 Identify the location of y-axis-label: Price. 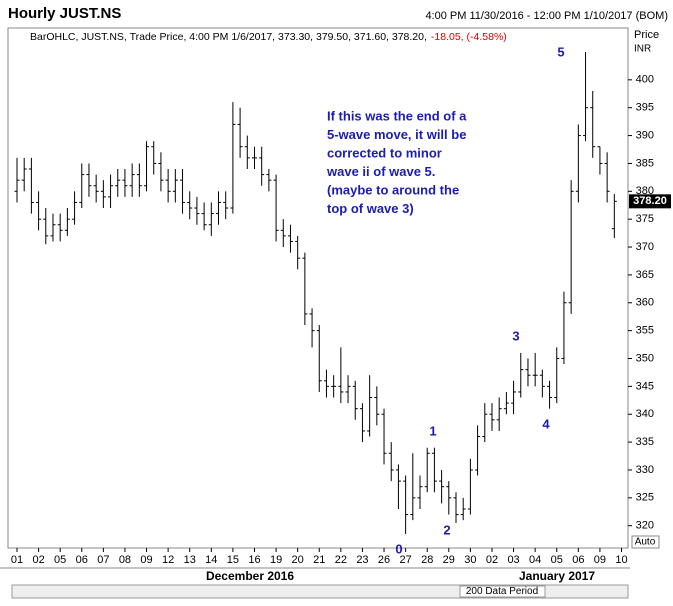
(646, 35).